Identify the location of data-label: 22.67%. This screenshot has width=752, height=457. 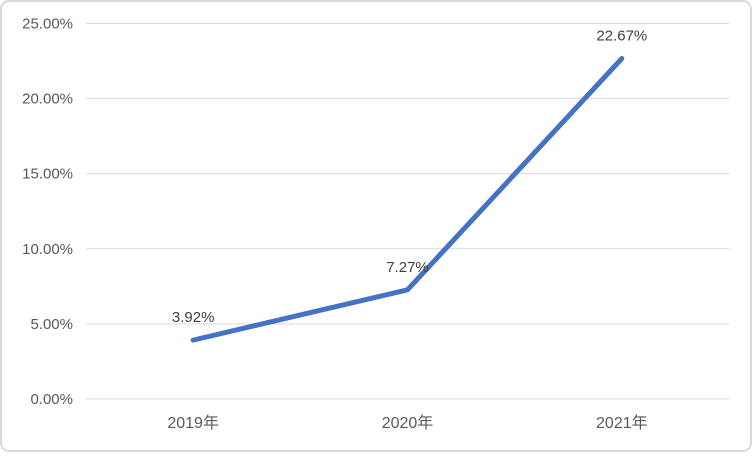
(621, 35).